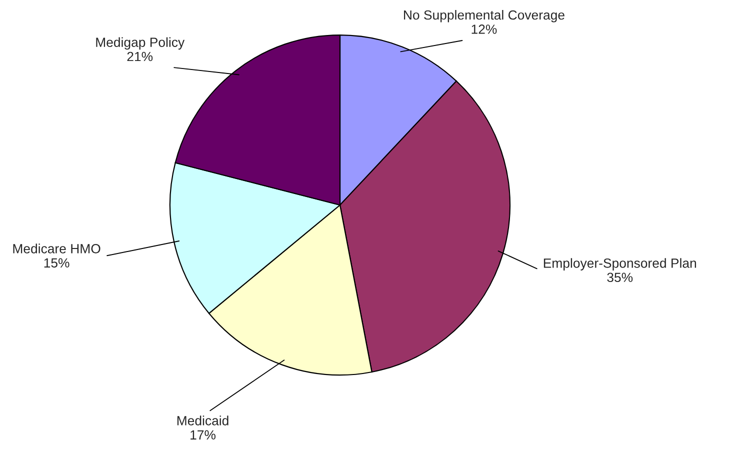  What do you see at coordinates (202, 421) in the screenshot?
I see `slice-label: Medicaid` at bounding box center [202, 421].